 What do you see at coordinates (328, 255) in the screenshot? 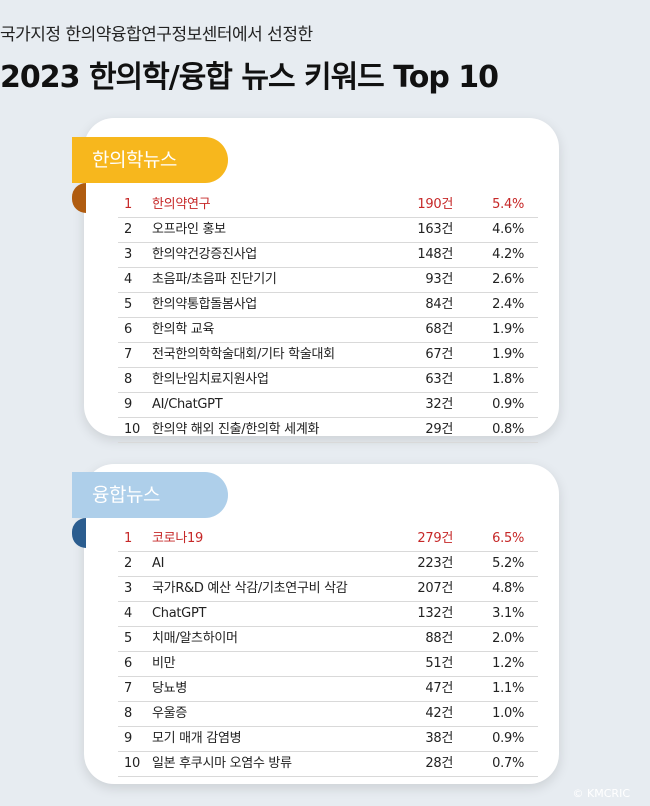
I see `list-item: 3 한의약건강증진사업 148건 4.2%` at bounding box center [328, 255].